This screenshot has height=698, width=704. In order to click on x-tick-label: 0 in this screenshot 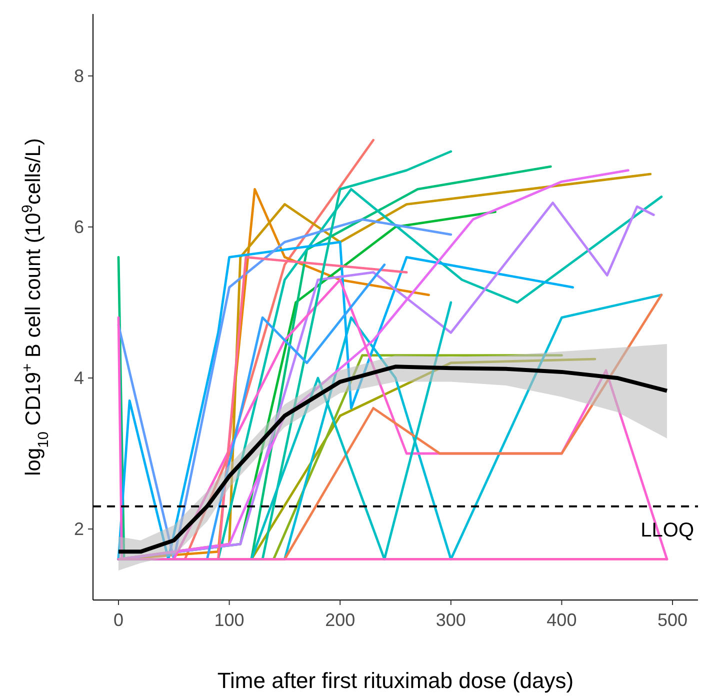, I will do `click(118, 620)`.